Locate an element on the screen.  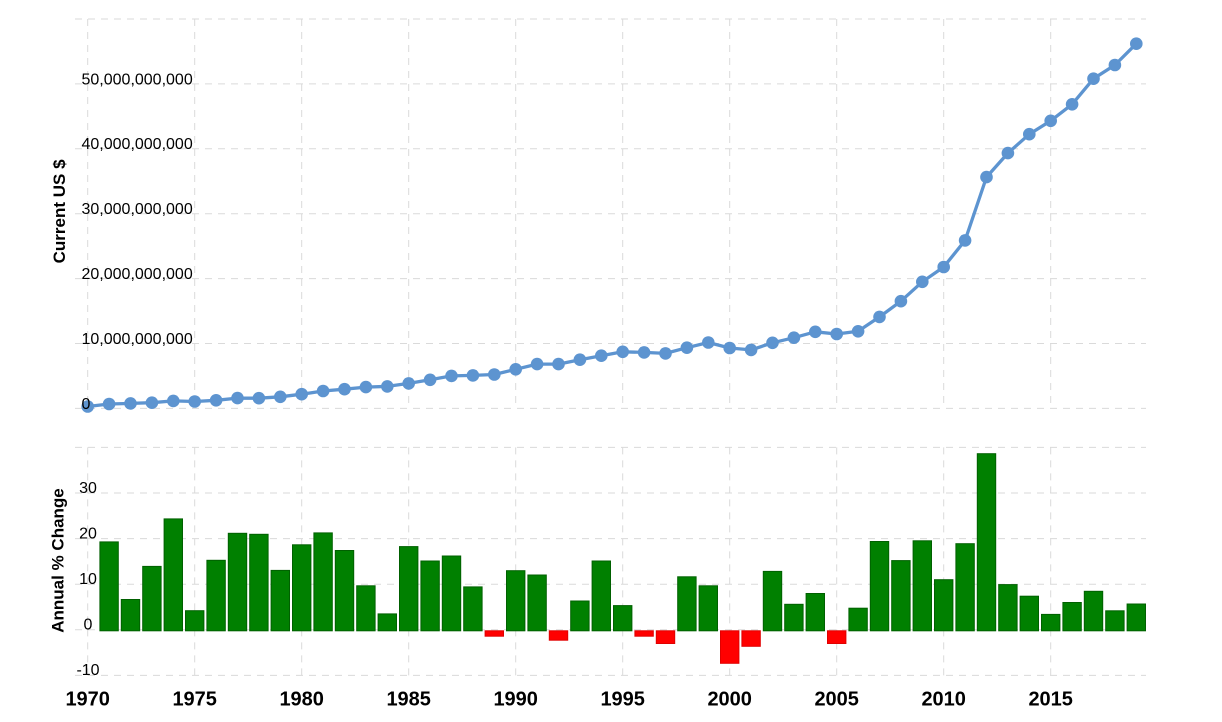
svg-text: 2005 is located at coordinates (836, 700).